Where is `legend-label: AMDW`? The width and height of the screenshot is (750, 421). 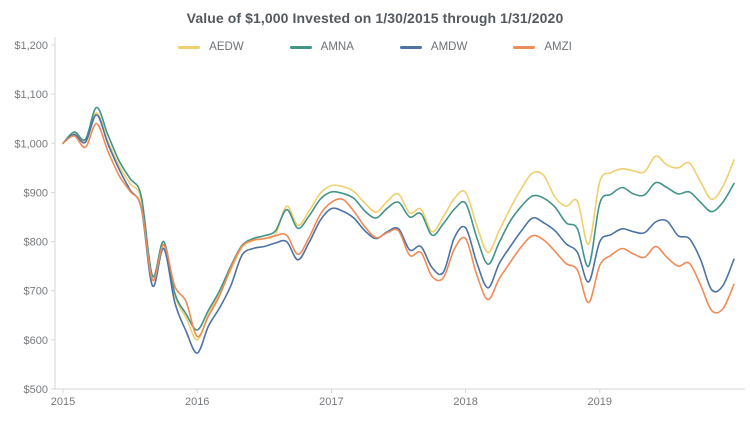
legend-label: AMDW is located at coordinates (449, 47).